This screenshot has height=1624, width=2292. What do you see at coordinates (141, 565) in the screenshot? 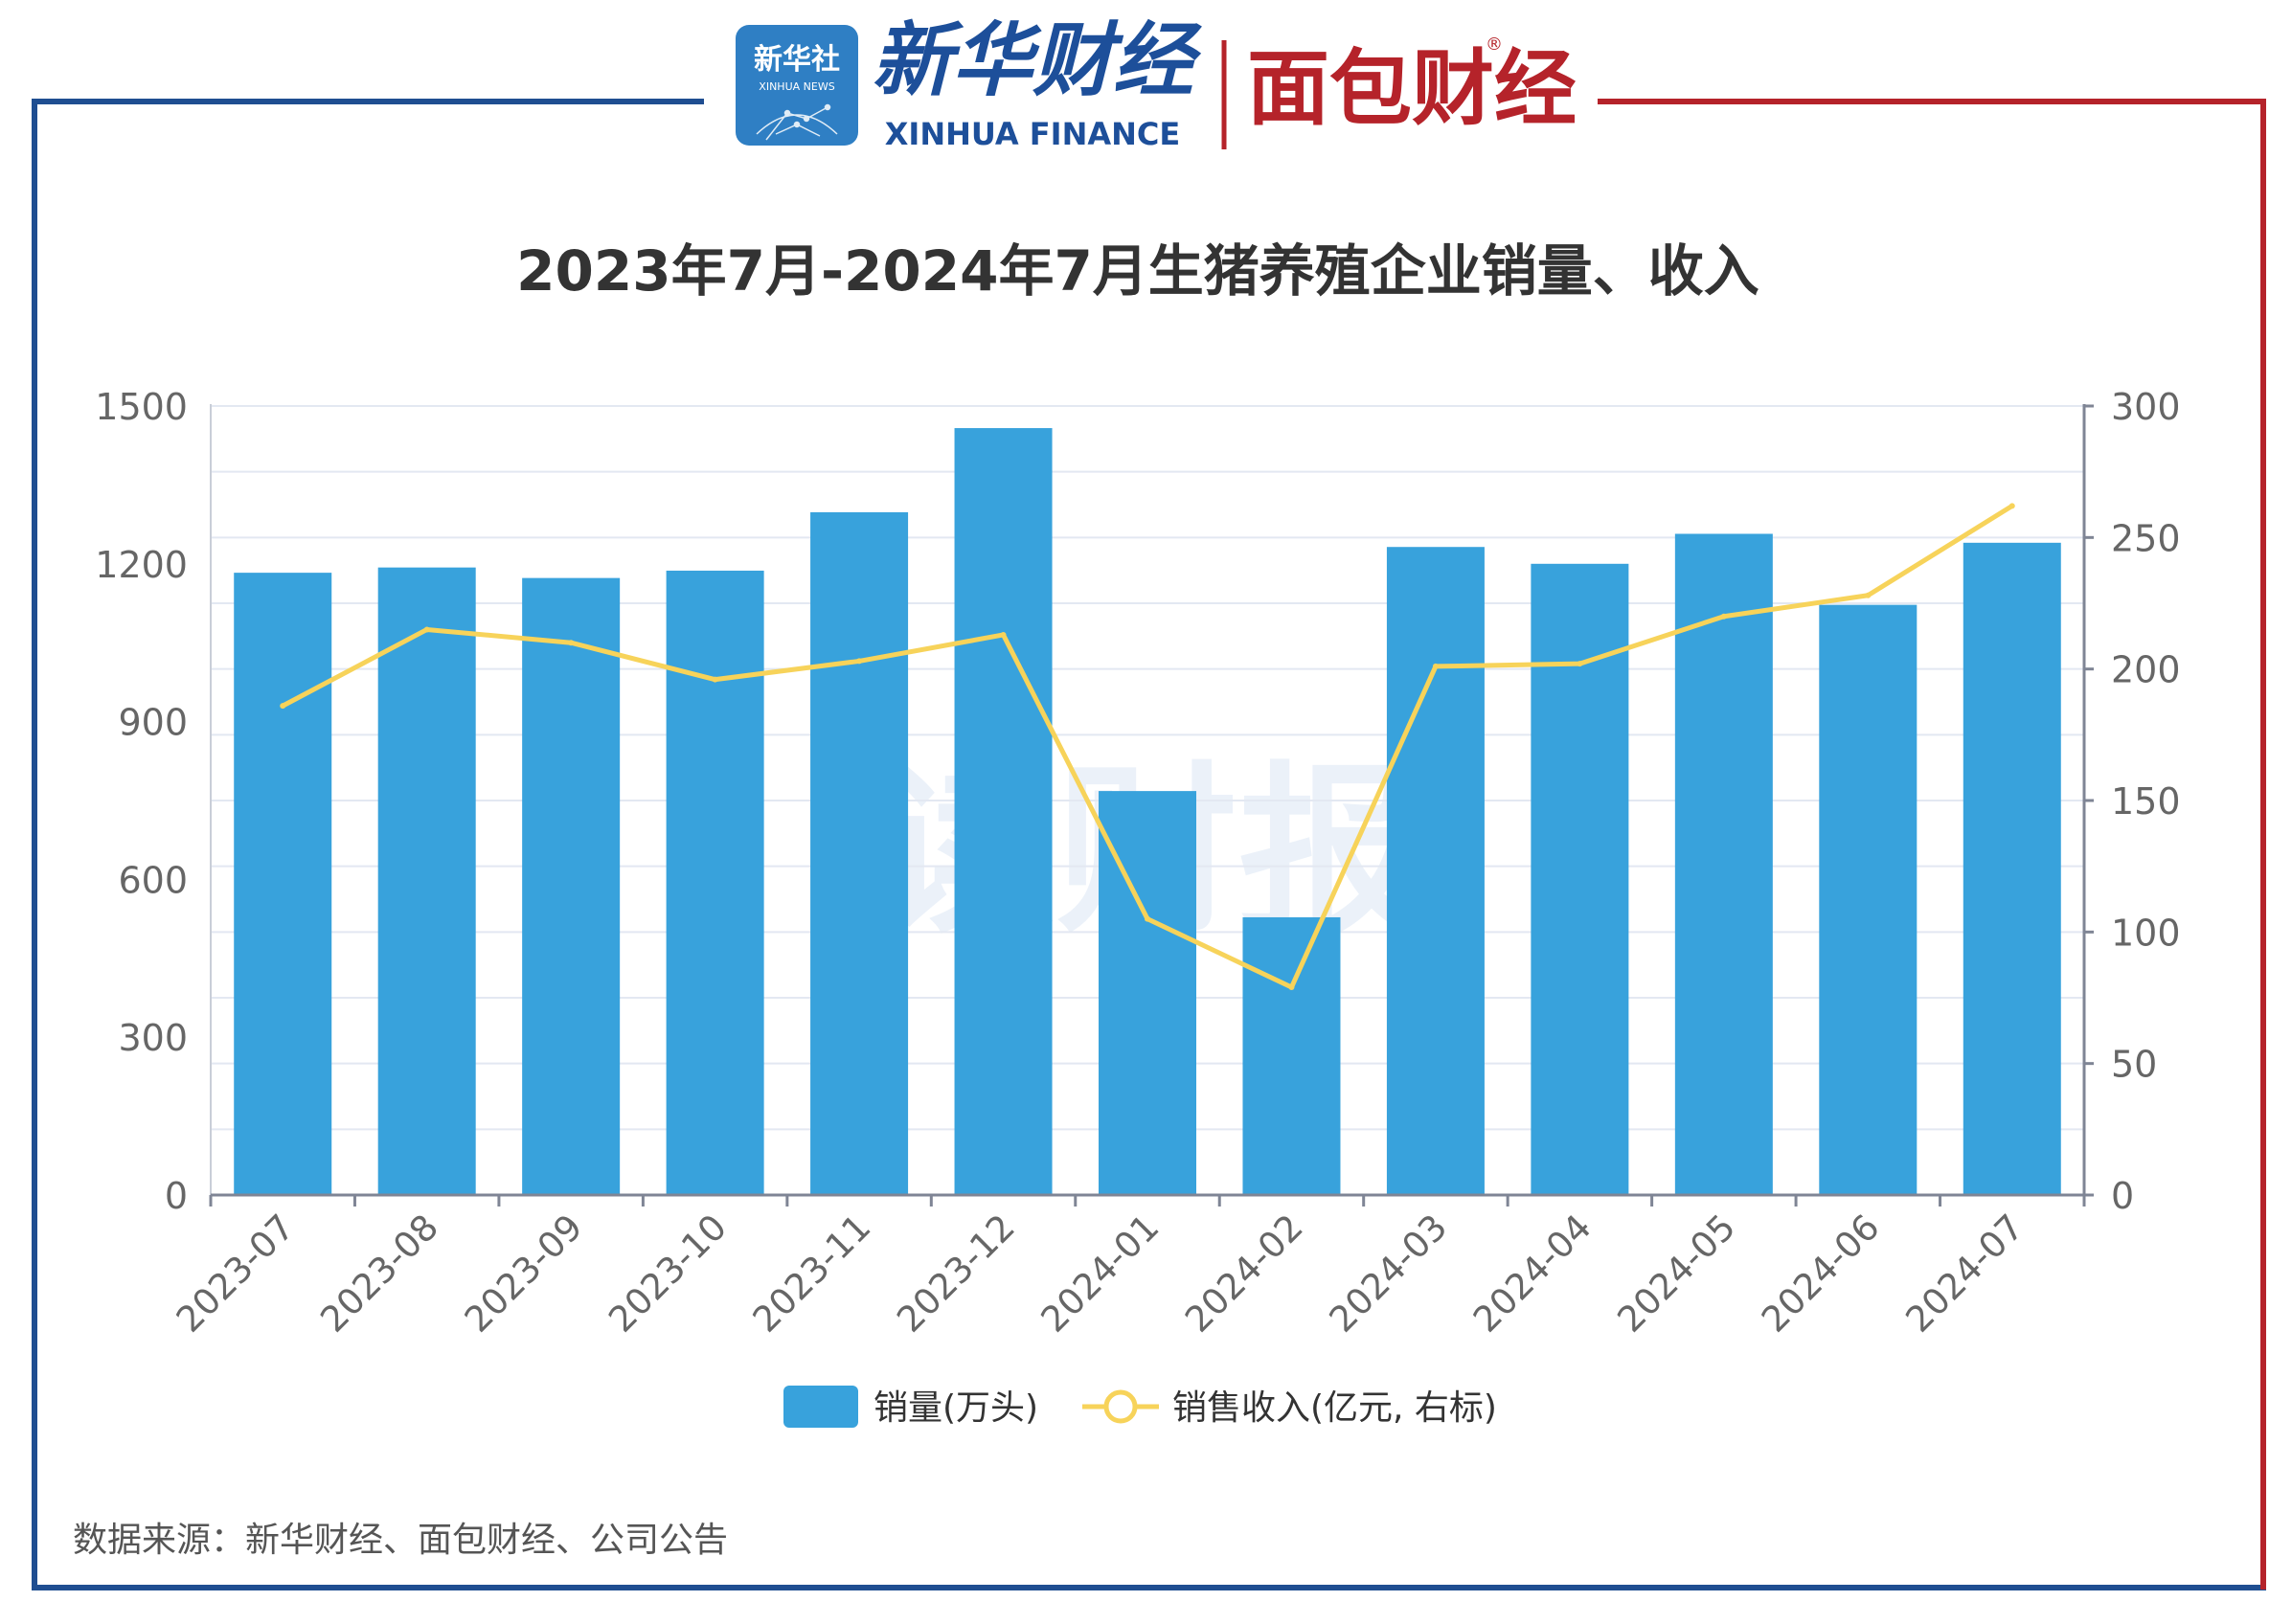
I see `left-tick-label: 1200` at bounding box center [141, 565].